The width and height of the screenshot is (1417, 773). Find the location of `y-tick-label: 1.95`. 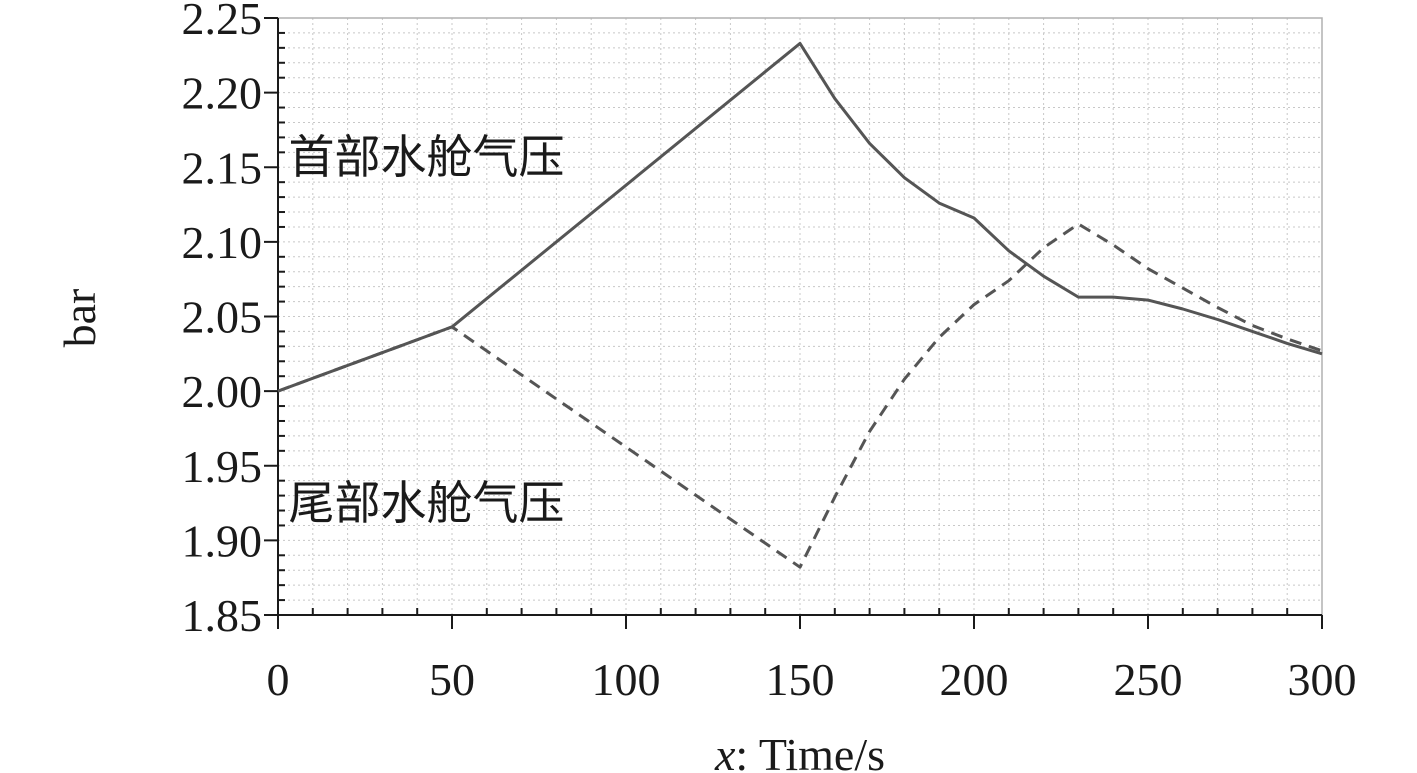

y-tick-label: 1.95 is located at coordinates (222, 466).